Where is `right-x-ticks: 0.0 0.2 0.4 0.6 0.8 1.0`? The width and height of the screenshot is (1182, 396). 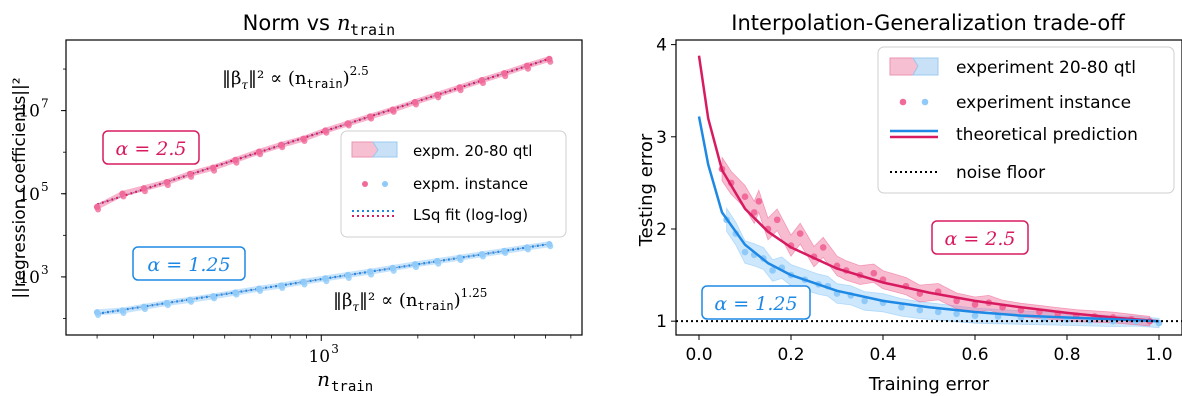
right-x-ticks: 0.0 0.2 0.4 0.6 0.8 1.0 is located at coordinates (929, 350).